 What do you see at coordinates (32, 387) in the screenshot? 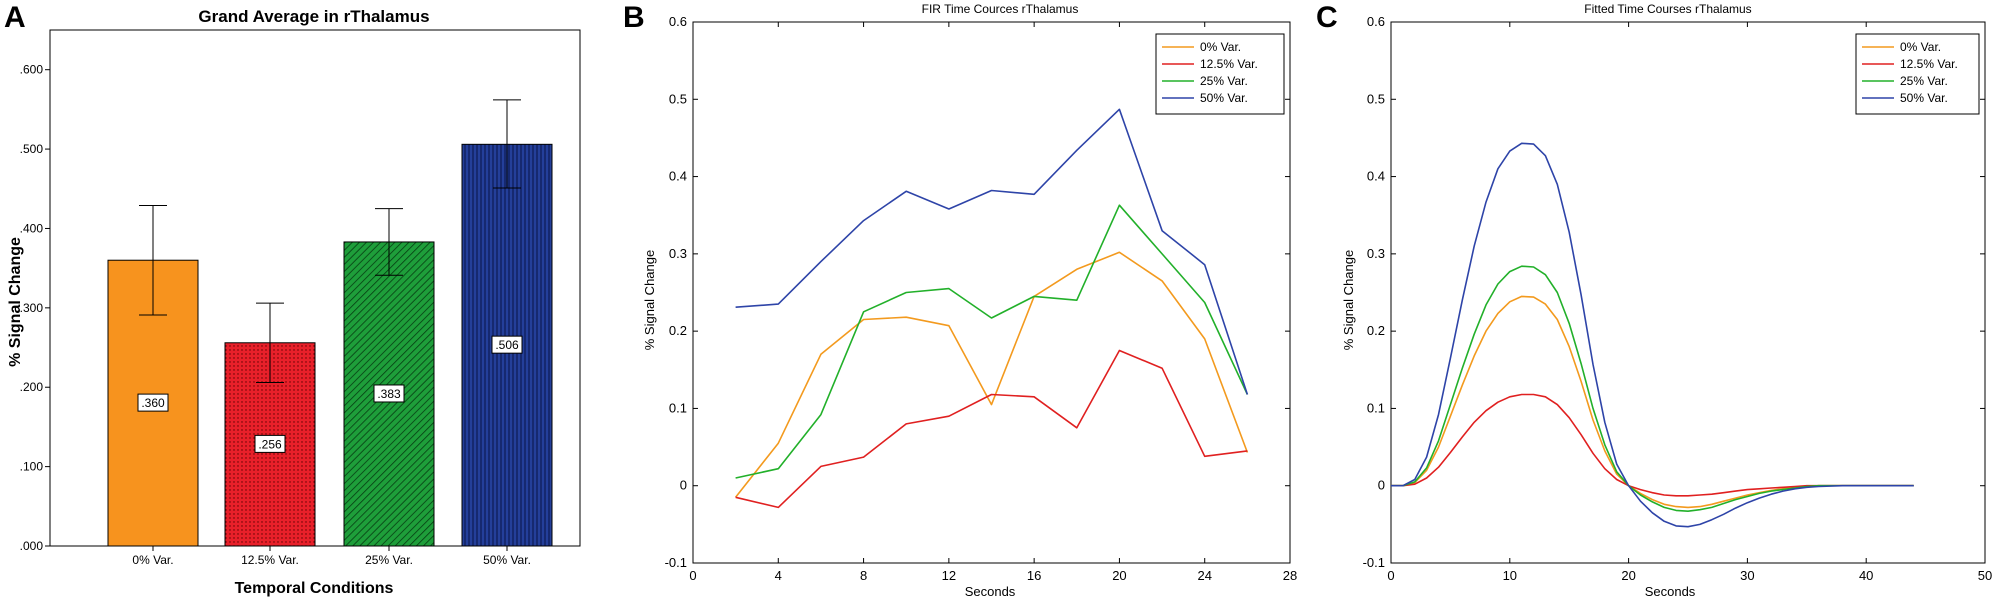
I see `y-tick-label: .200` at bounding box center [32, 387].